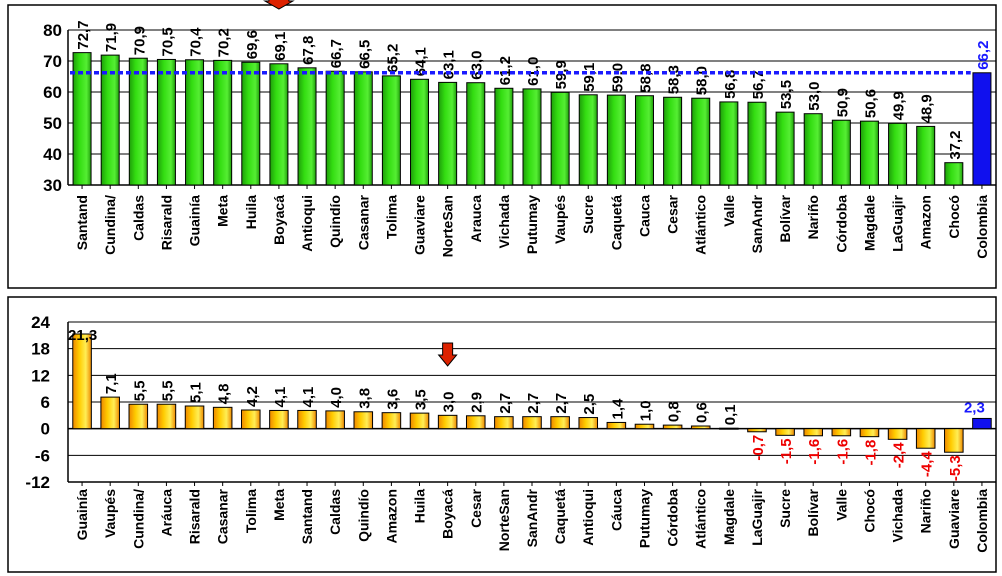 The width and height of the screenshot is (1002, 576). Describe the element at coordinates (869, 223) in the screenshot. I see `category-label-top: Magdale` at that location.